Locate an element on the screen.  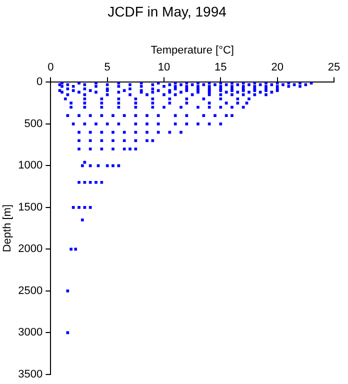
x-tick-label: 25 is located at coordinates (334, 68).